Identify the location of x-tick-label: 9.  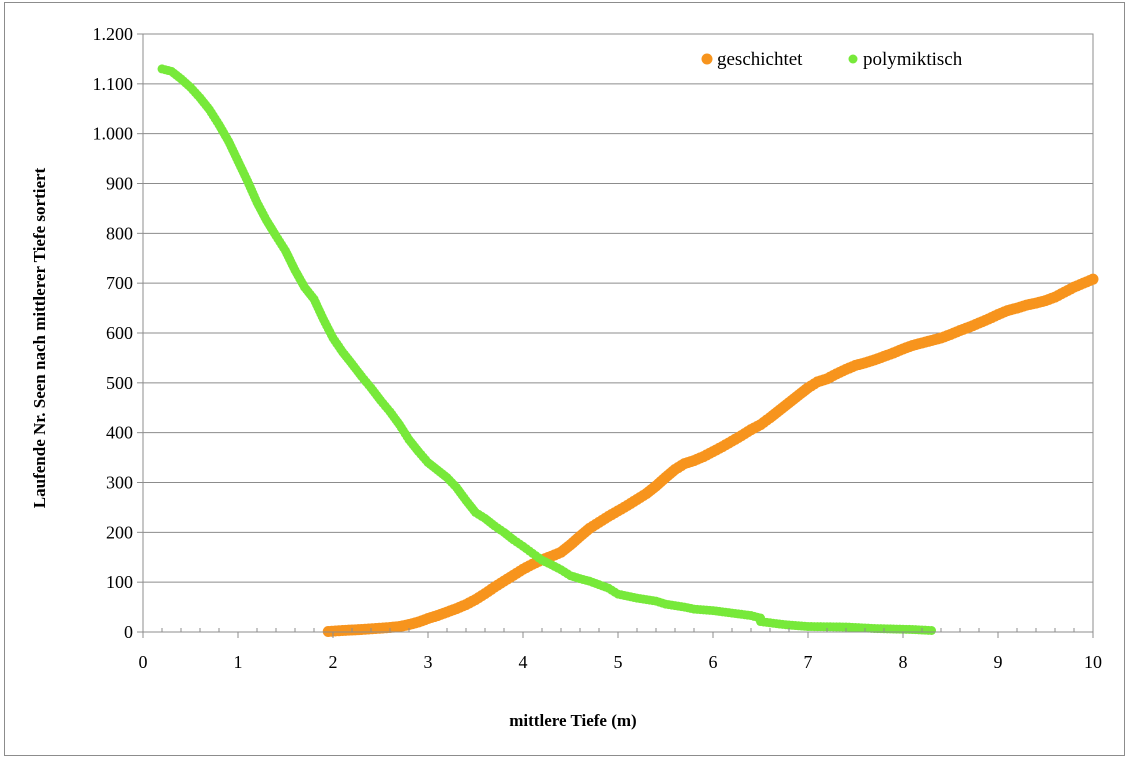
(998, 662).